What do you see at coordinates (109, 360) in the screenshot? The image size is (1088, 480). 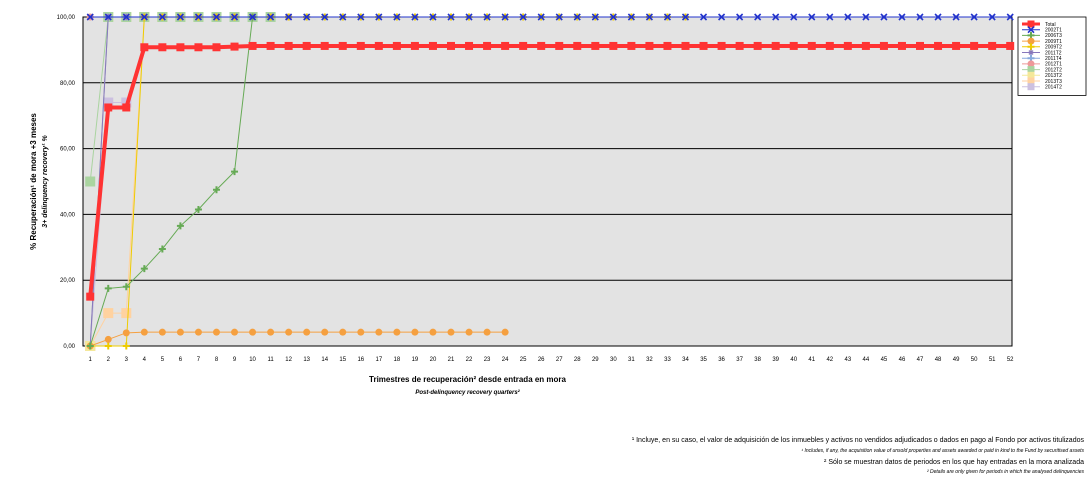 I see `x-tick-label: 2` at bounding box center [109, 360].